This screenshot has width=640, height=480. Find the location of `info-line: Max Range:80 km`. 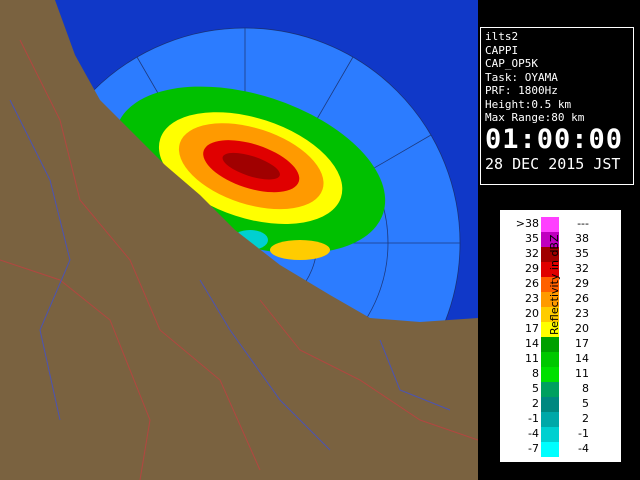

info-line: Max Range:80 km is located at coordinates (535, 117).